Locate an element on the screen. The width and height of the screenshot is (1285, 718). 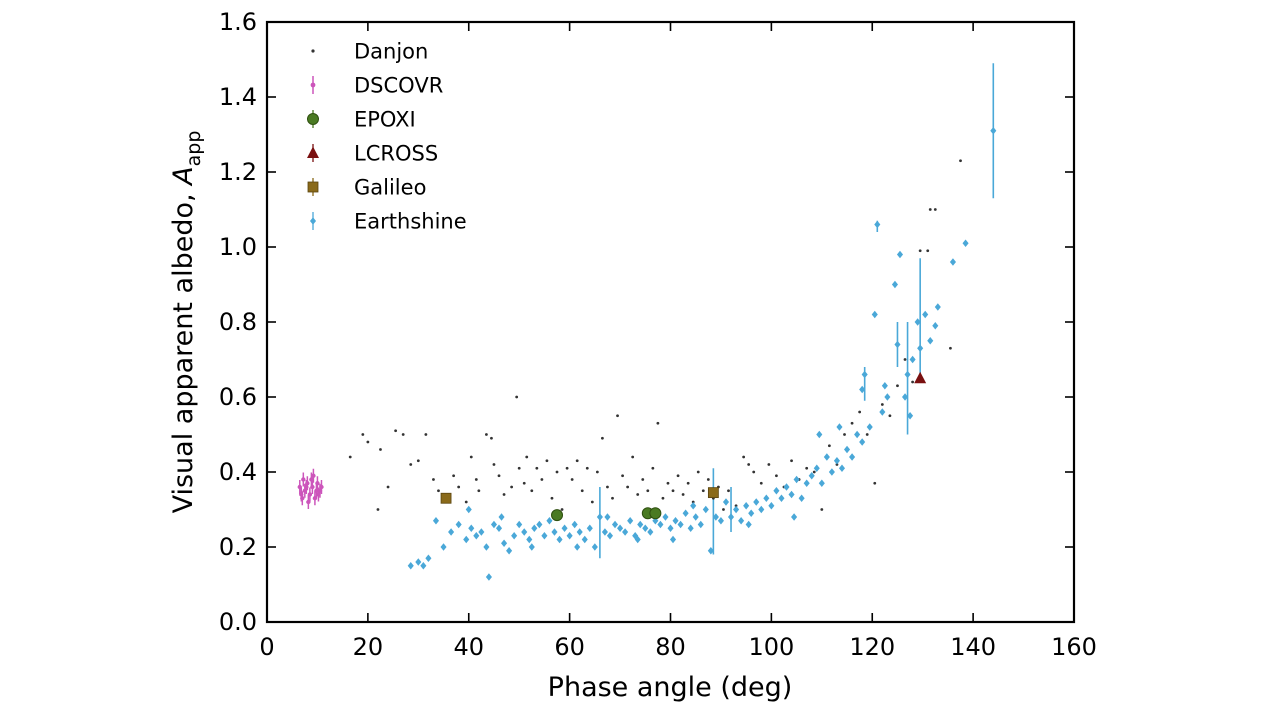
y-tick-label: 1.6 is located at coordinates (238, 22).